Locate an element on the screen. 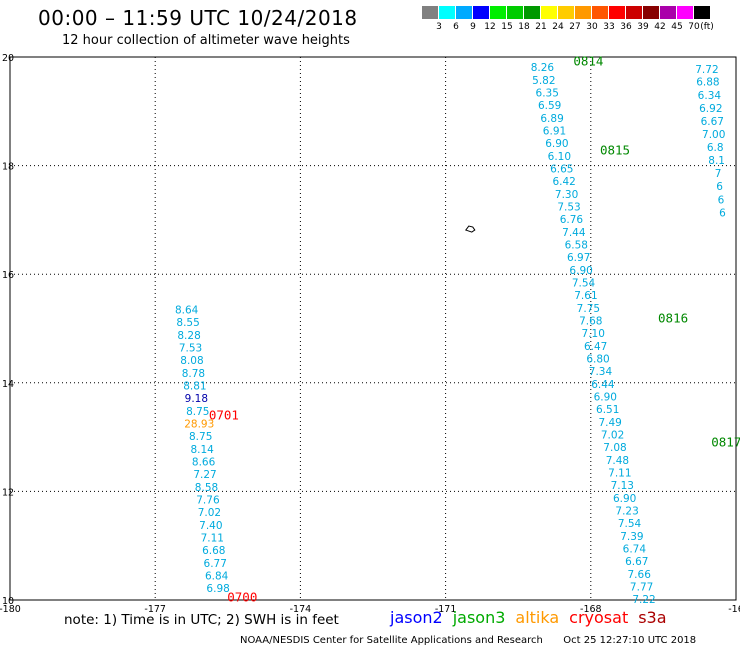  wave-height-value: 6.74 is located at coordinates (635, 549).